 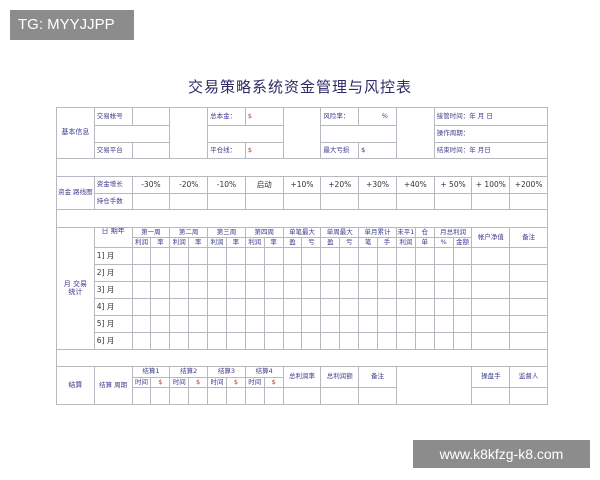 I want to click on total-profit-amount-value, so click(x=340, y=396).